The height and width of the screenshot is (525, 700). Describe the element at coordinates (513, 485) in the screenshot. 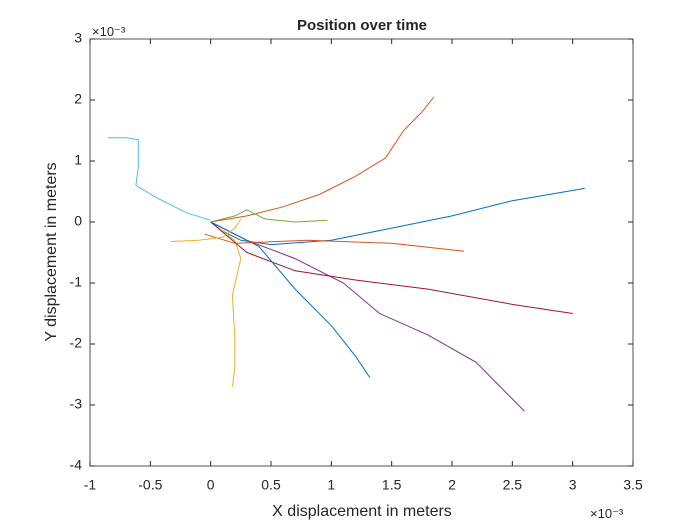

I see `x-tick-label: 2.5` at that location.